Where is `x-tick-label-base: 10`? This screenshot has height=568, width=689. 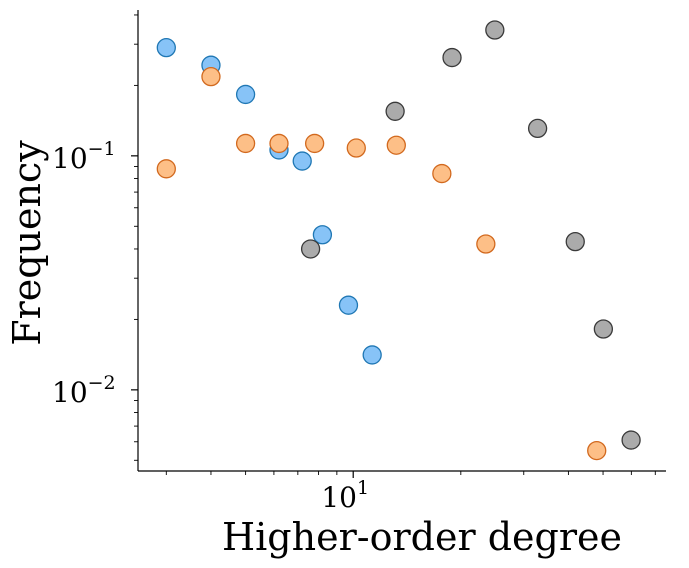 x-tick-label-base: 10 is located at coordinates (339, 497).